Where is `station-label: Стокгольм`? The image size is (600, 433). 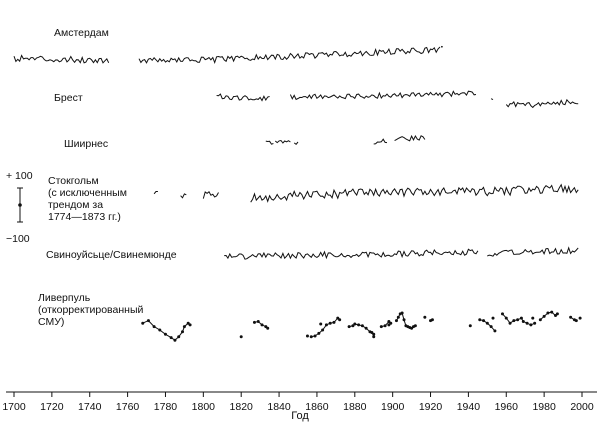
station-label: Стокгольм is located at coordinates (73, 181).